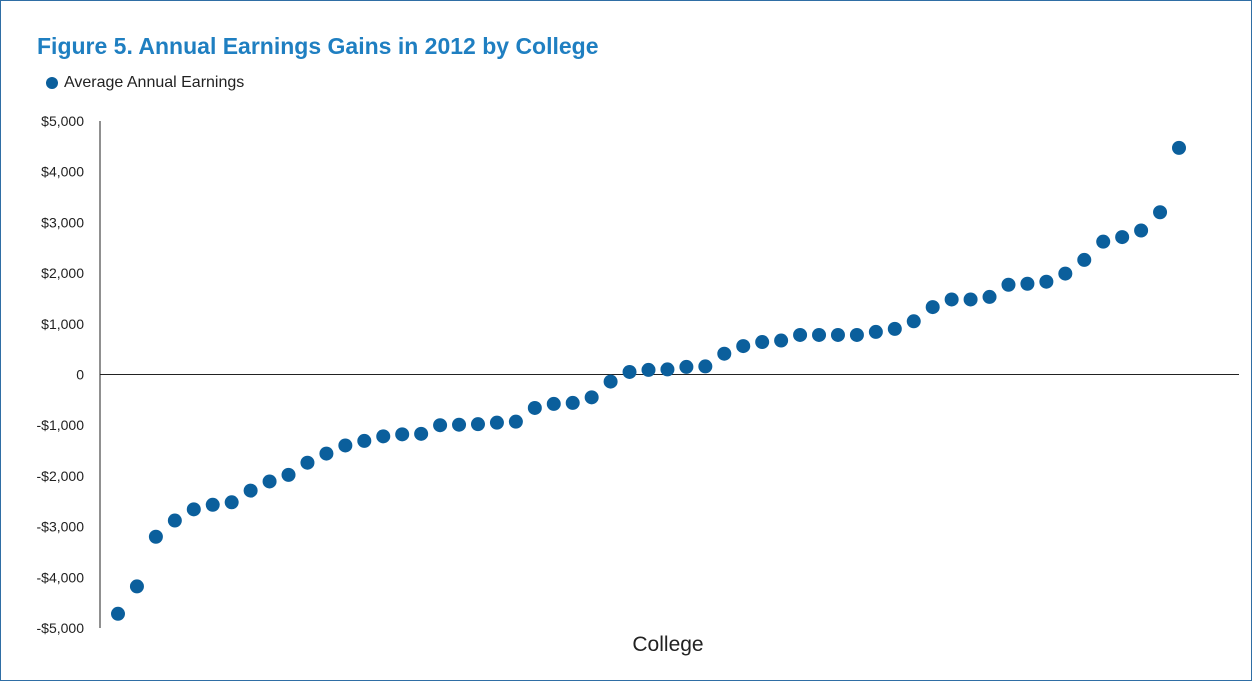 This screenshot has width=1252, height=681. Describe the element at coordinates (80, 375) in the screenshot. I see `y-tick-label: 0` at that location.